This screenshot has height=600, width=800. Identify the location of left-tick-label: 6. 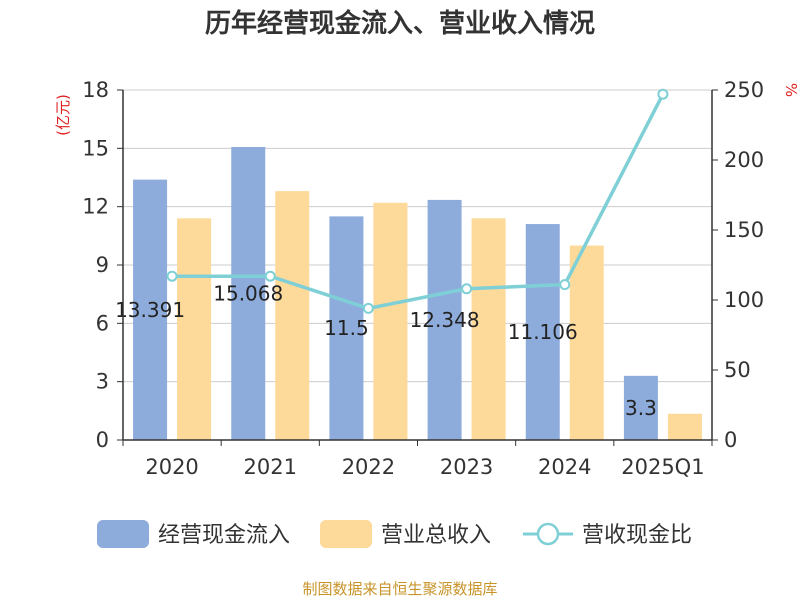
(102, 323).